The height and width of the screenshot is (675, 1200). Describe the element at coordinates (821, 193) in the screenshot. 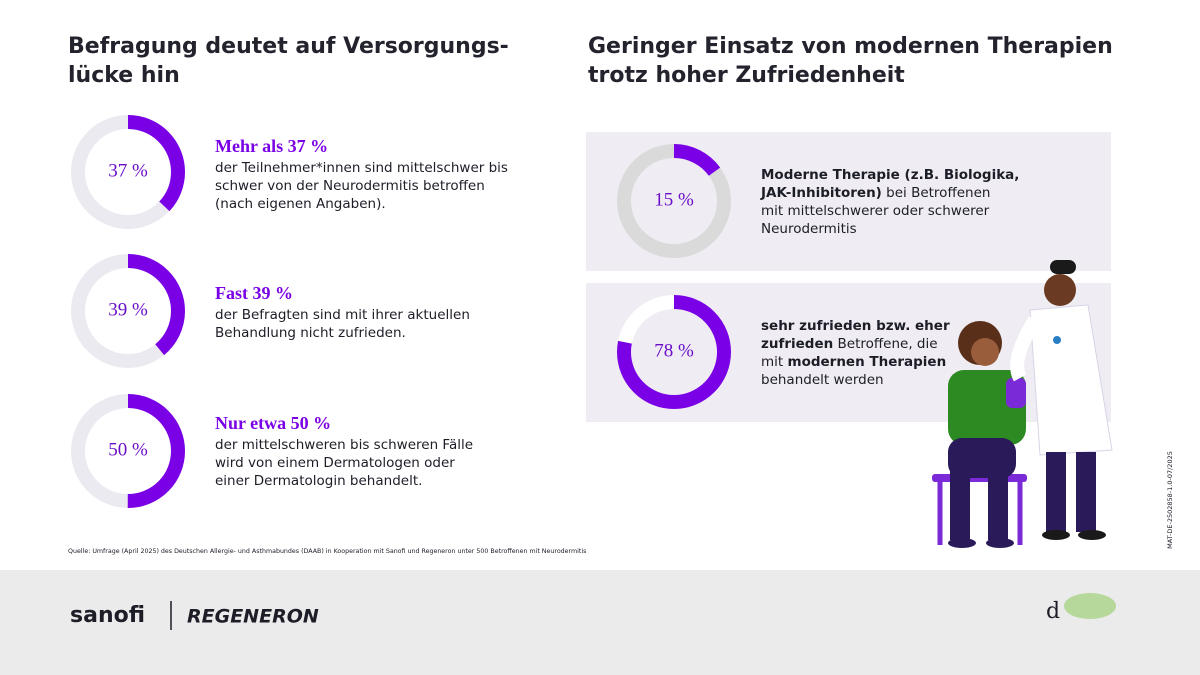

I see `text-segment: JAK-Inhibitoren)` at that location.